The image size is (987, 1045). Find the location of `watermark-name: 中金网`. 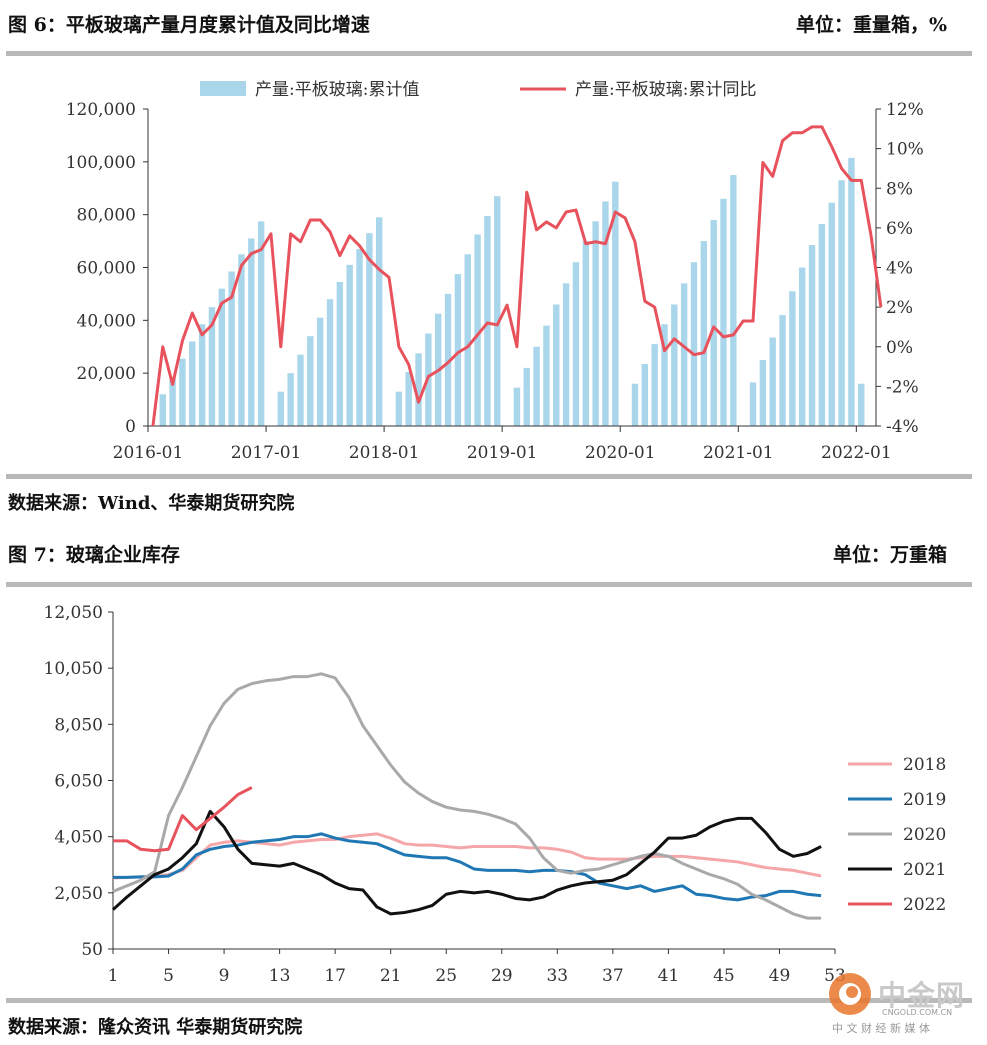

watermark-name: 中金网 is located at coordinates (922, 995).